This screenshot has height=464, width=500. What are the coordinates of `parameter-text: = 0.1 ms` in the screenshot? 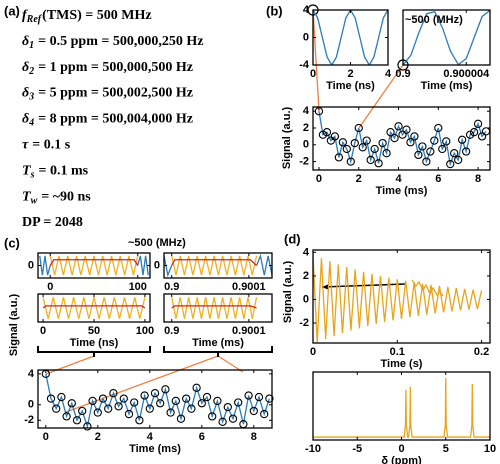 It's located at (63, 171).